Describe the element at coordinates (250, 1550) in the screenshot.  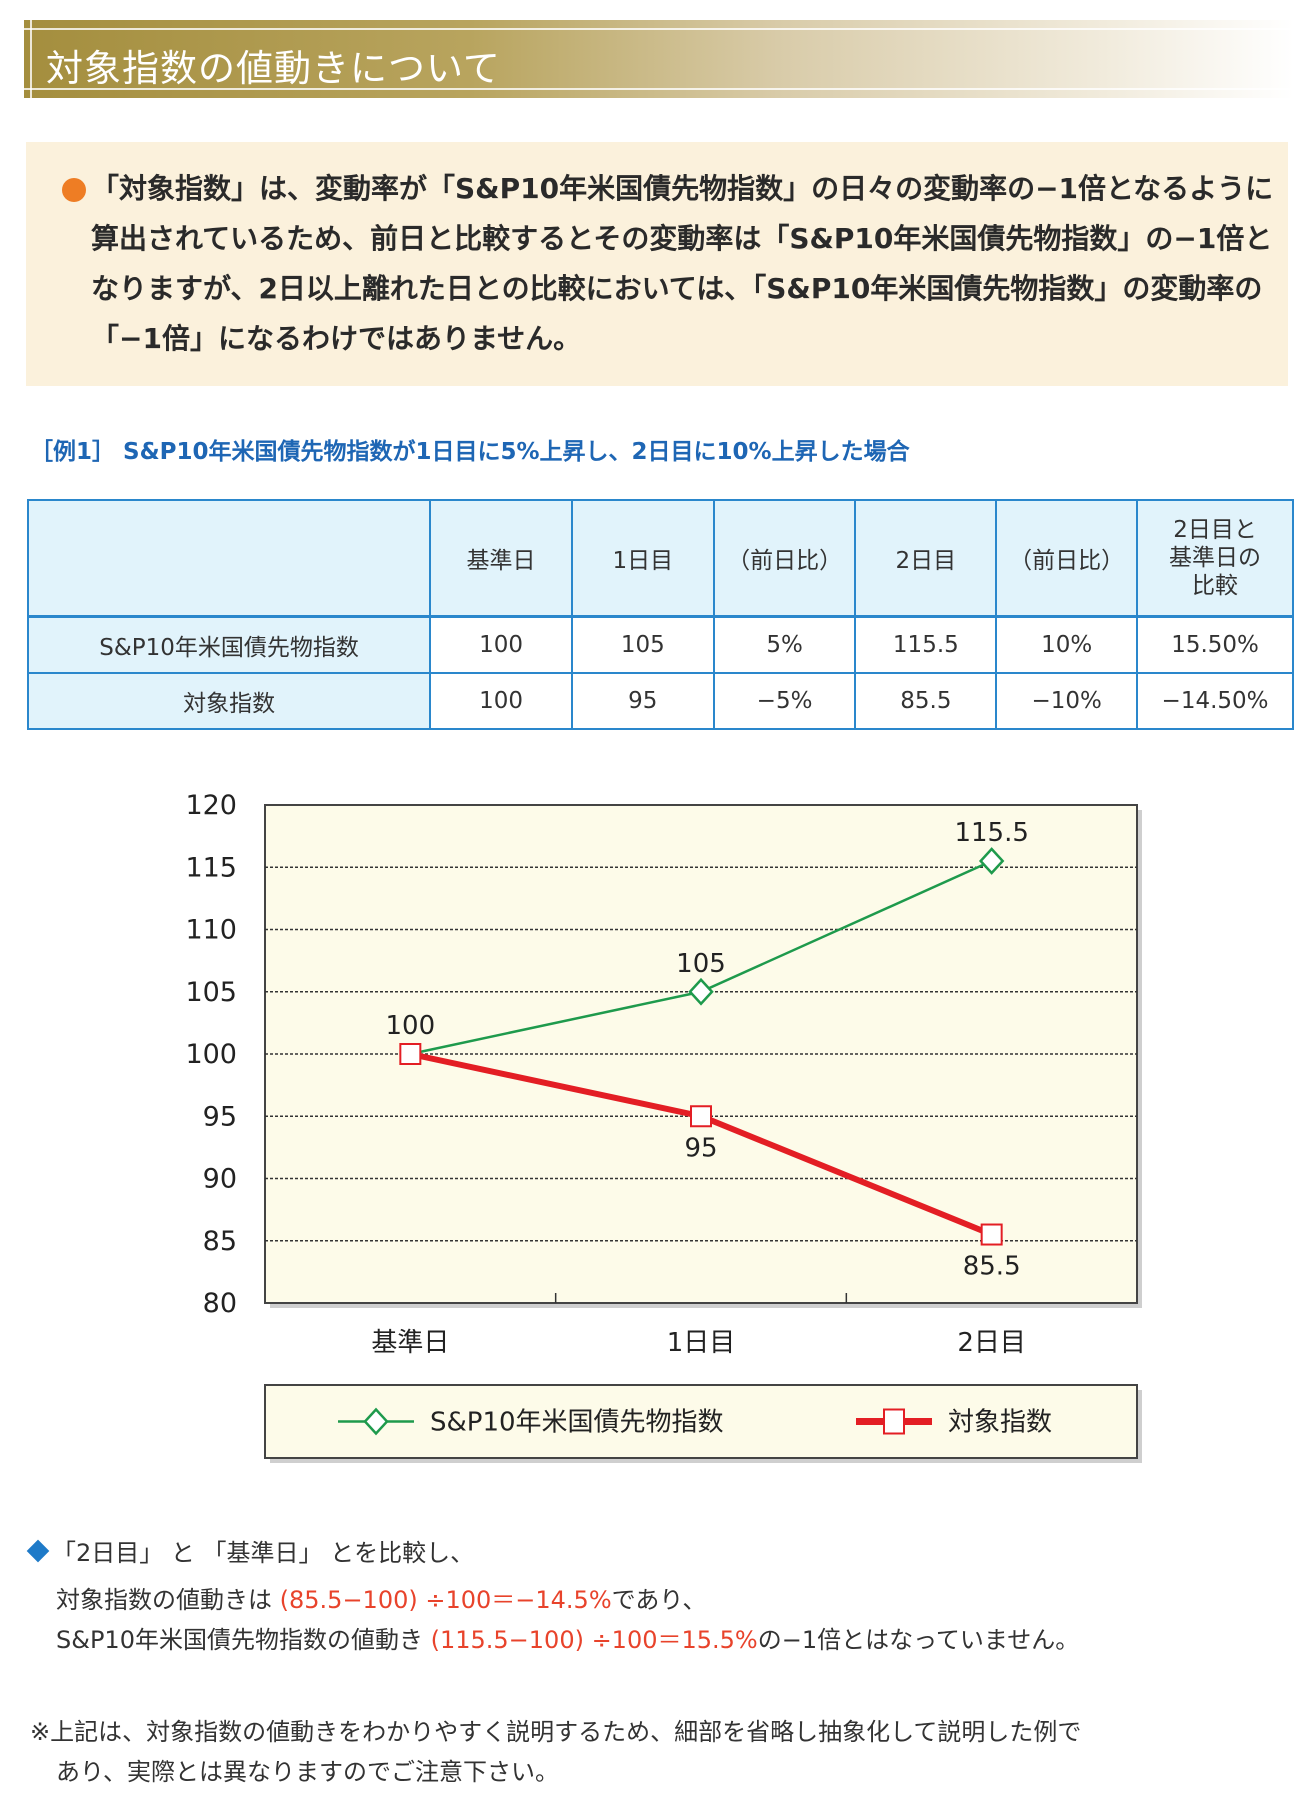
I see `summary-line-1: 「2日目」 と 「基準日」 とを比較し、` at that location.